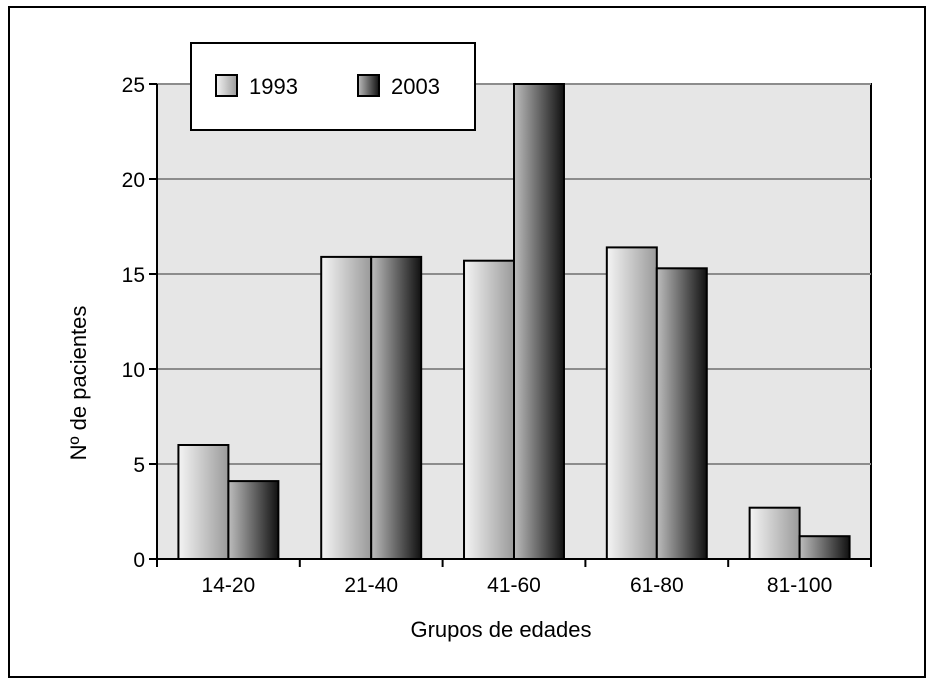  I want to click on x-tick-label: 14-20, so click(229, 585).